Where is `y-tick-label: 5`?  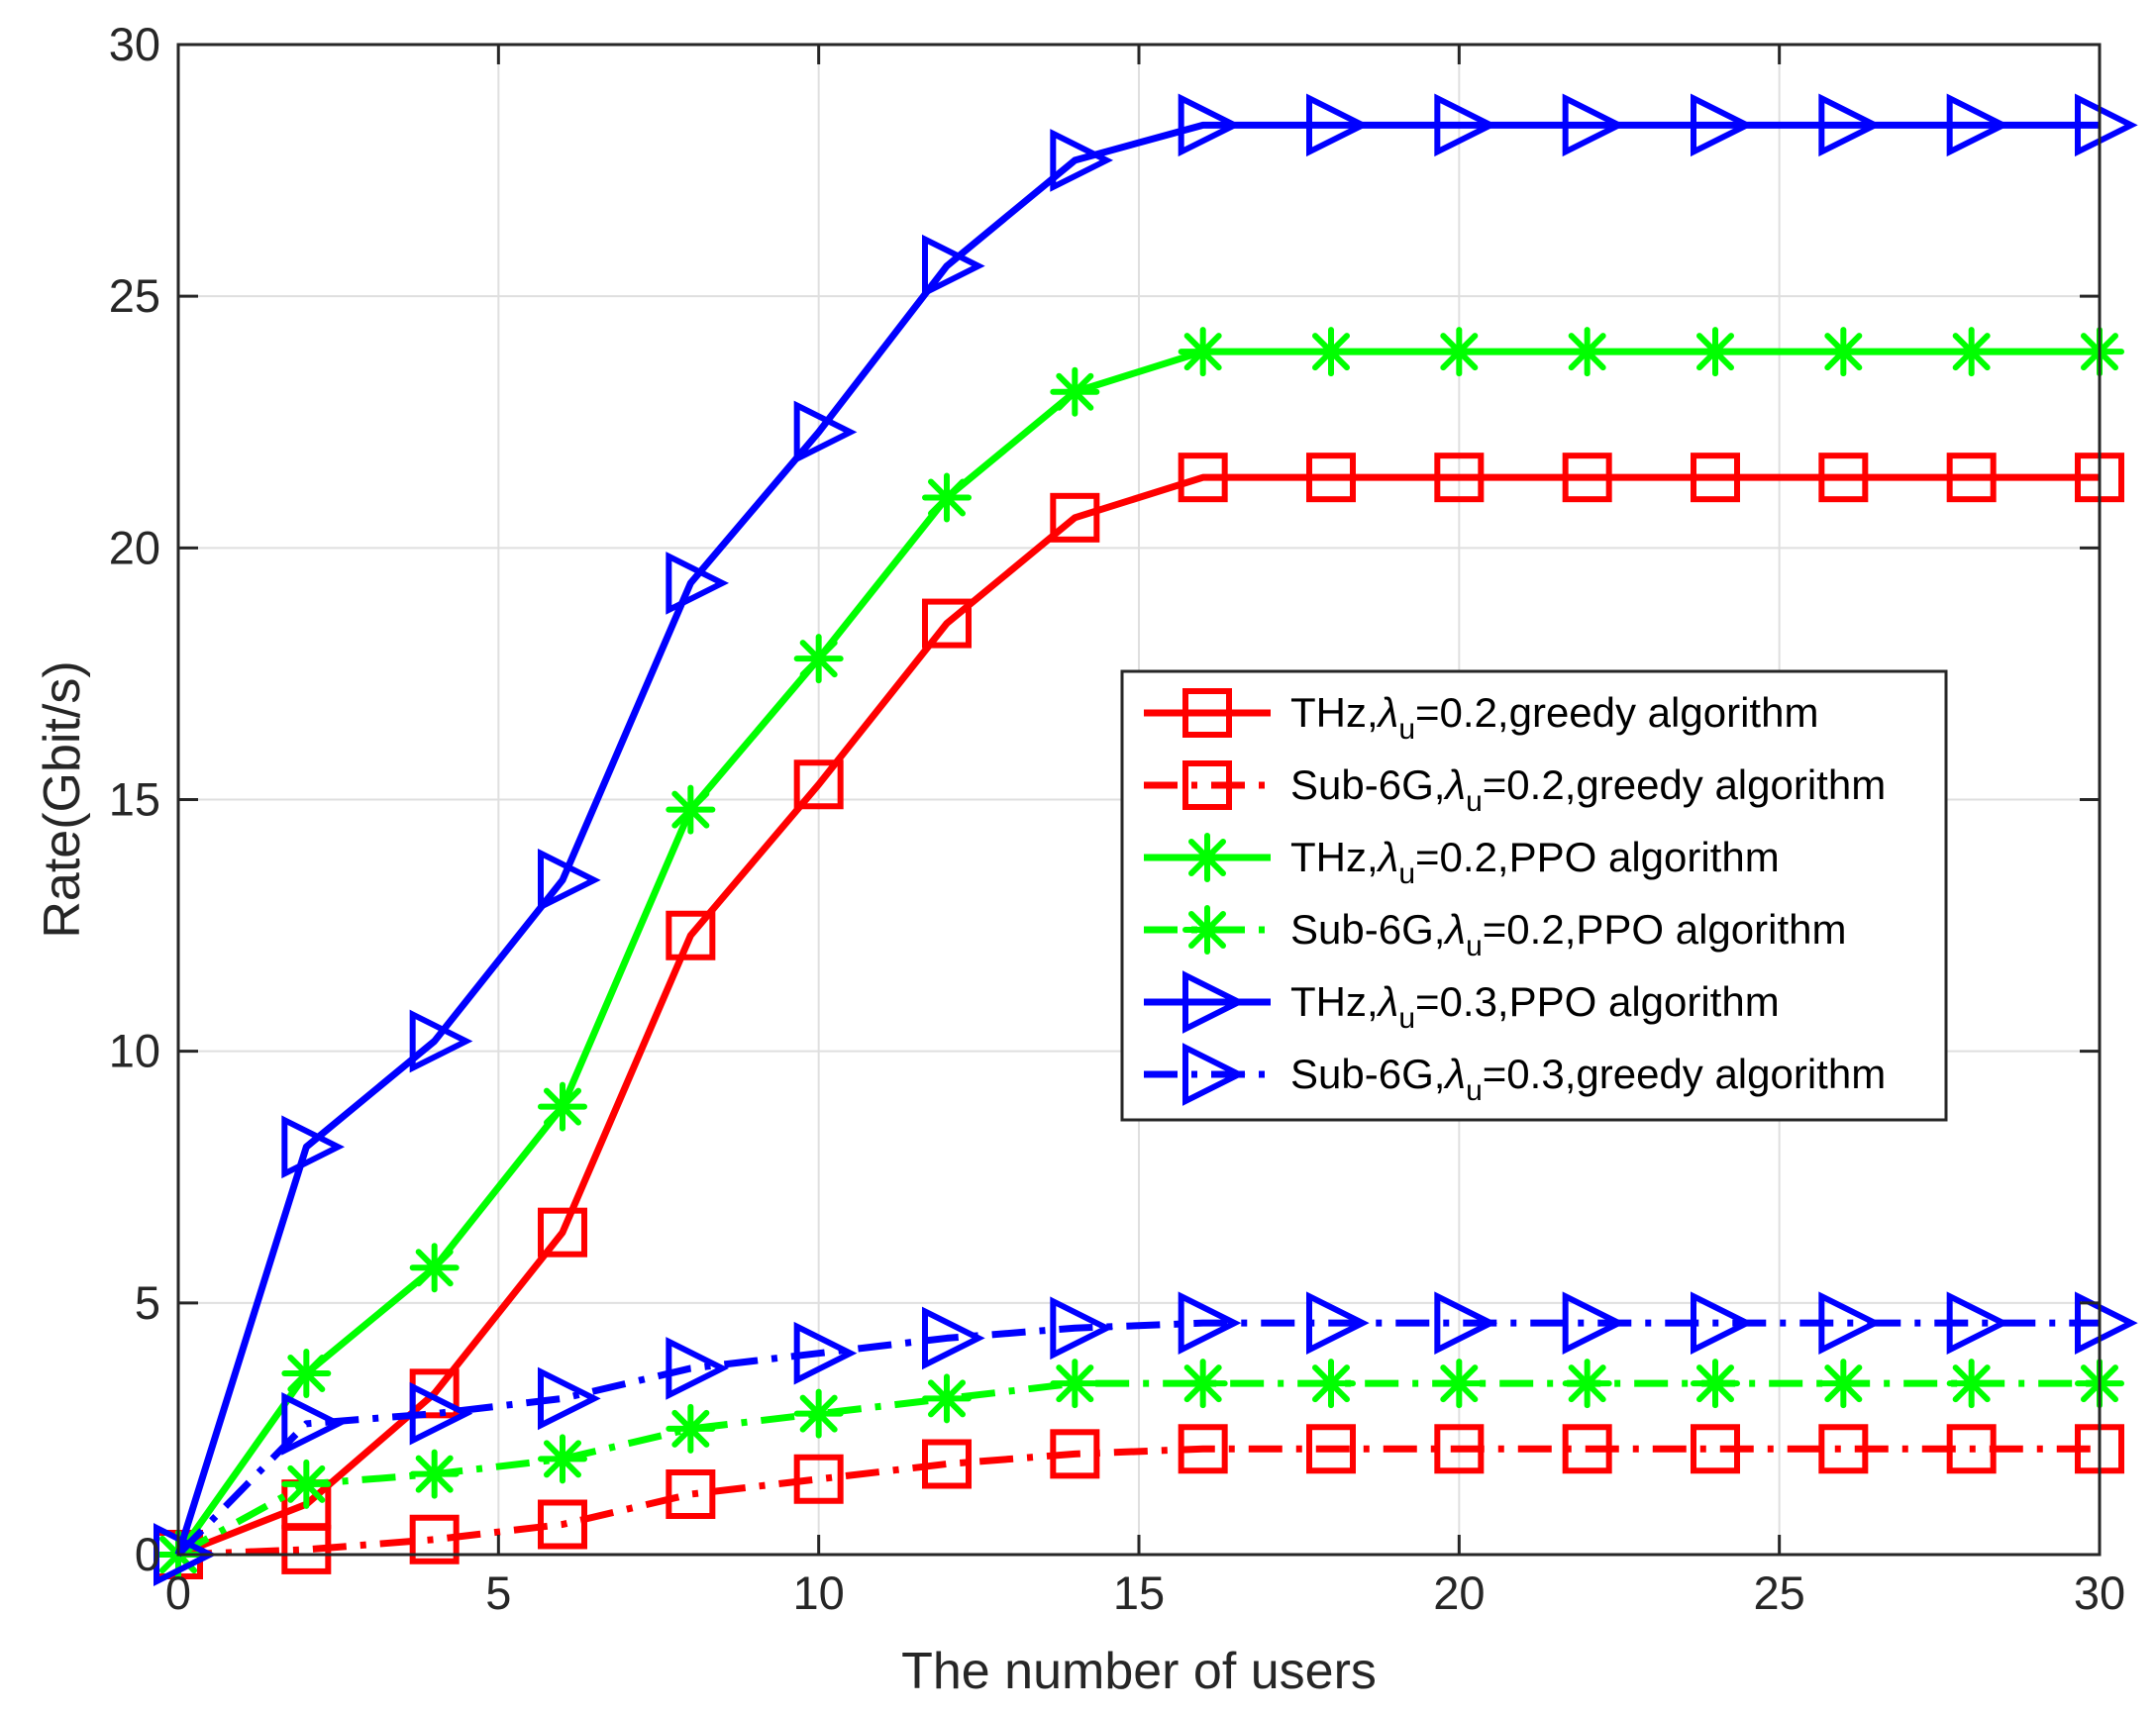
y-tick-label: 5 is located at coordinates (148, 1303).